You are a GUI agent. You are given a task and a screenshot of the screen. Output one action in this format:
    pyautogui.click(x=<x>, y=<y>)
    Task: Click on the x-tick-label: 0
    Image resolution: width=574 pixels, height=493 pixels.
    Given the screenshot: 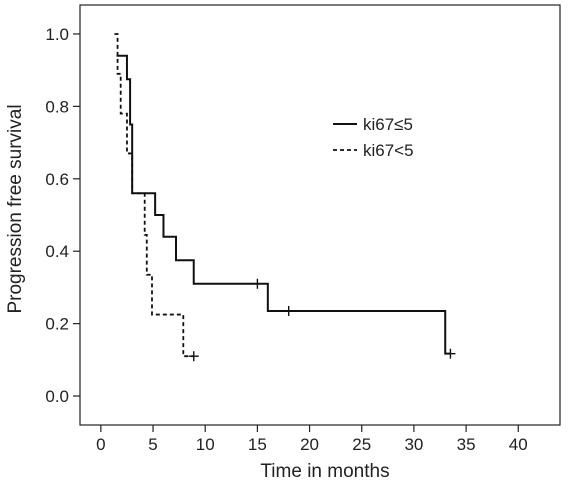 What is the action you would take?
    pyautogui.click(x=100, y=444)
    